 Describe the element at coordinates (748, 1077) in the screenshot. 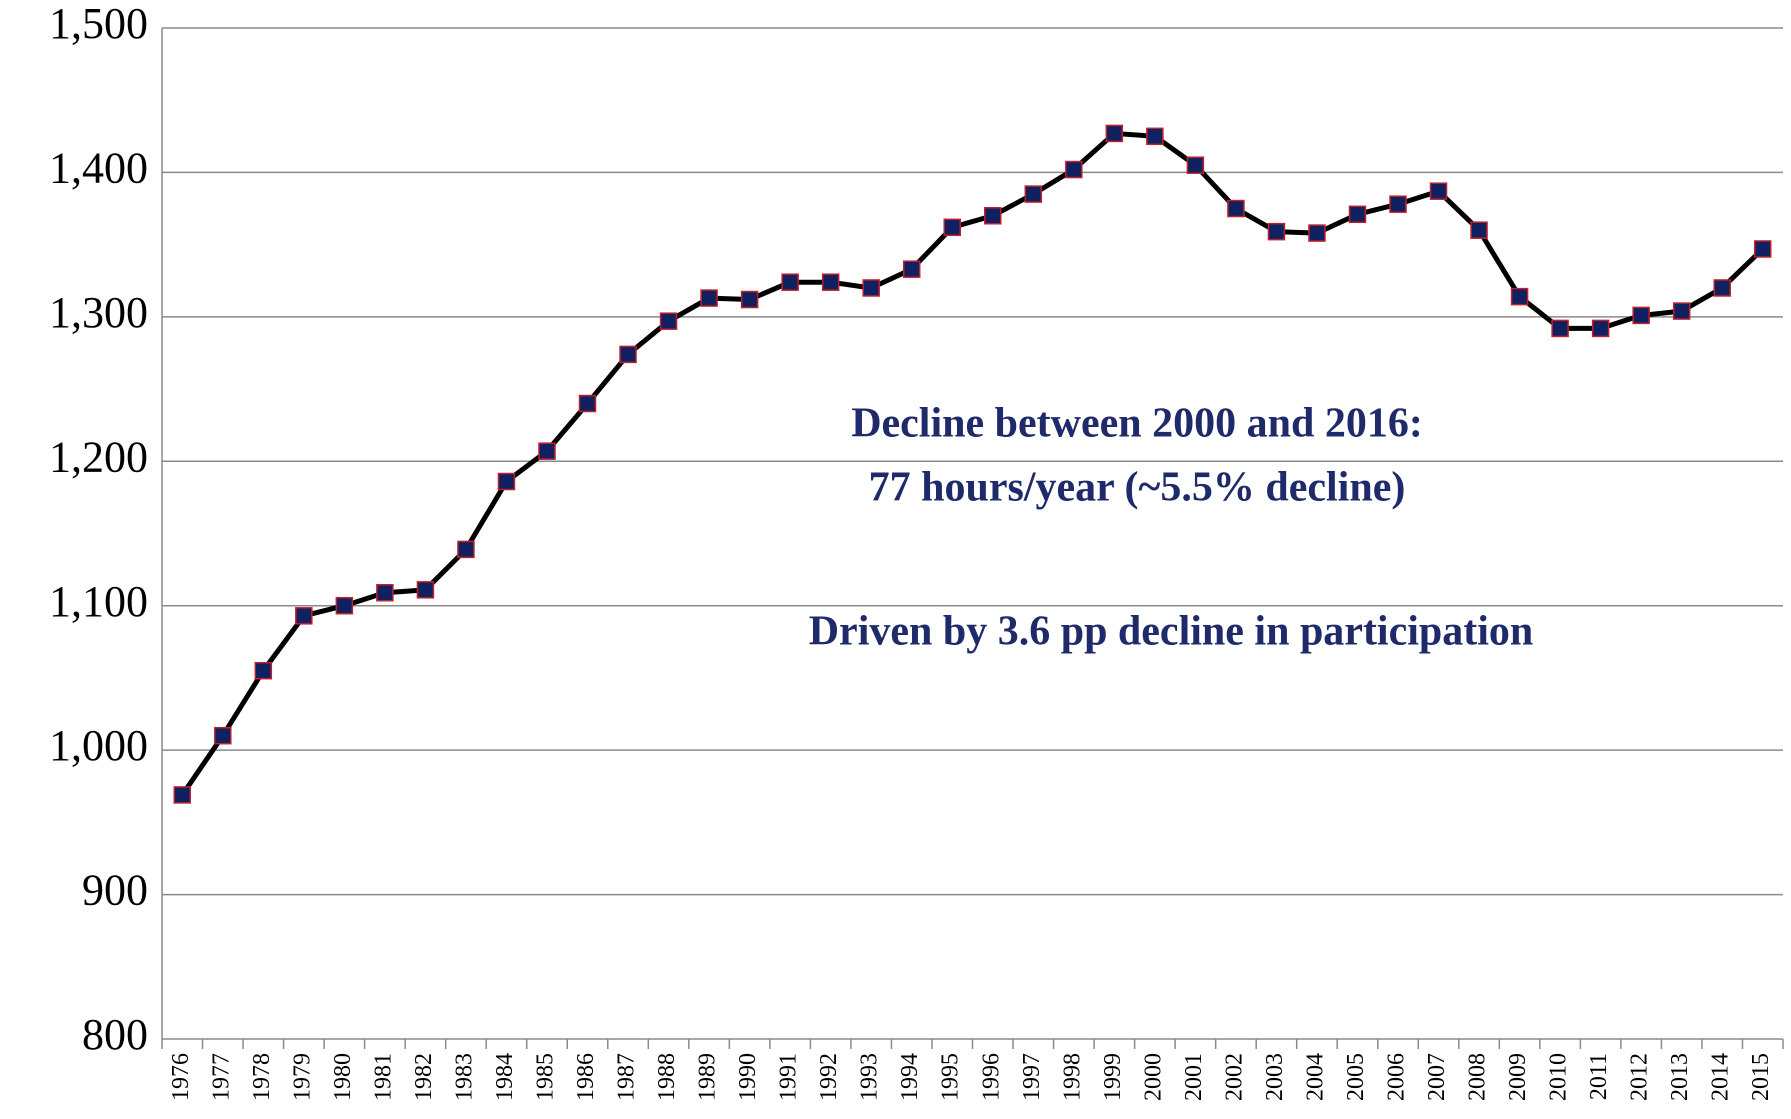

I see `x-tick-label: 1990` at that location.